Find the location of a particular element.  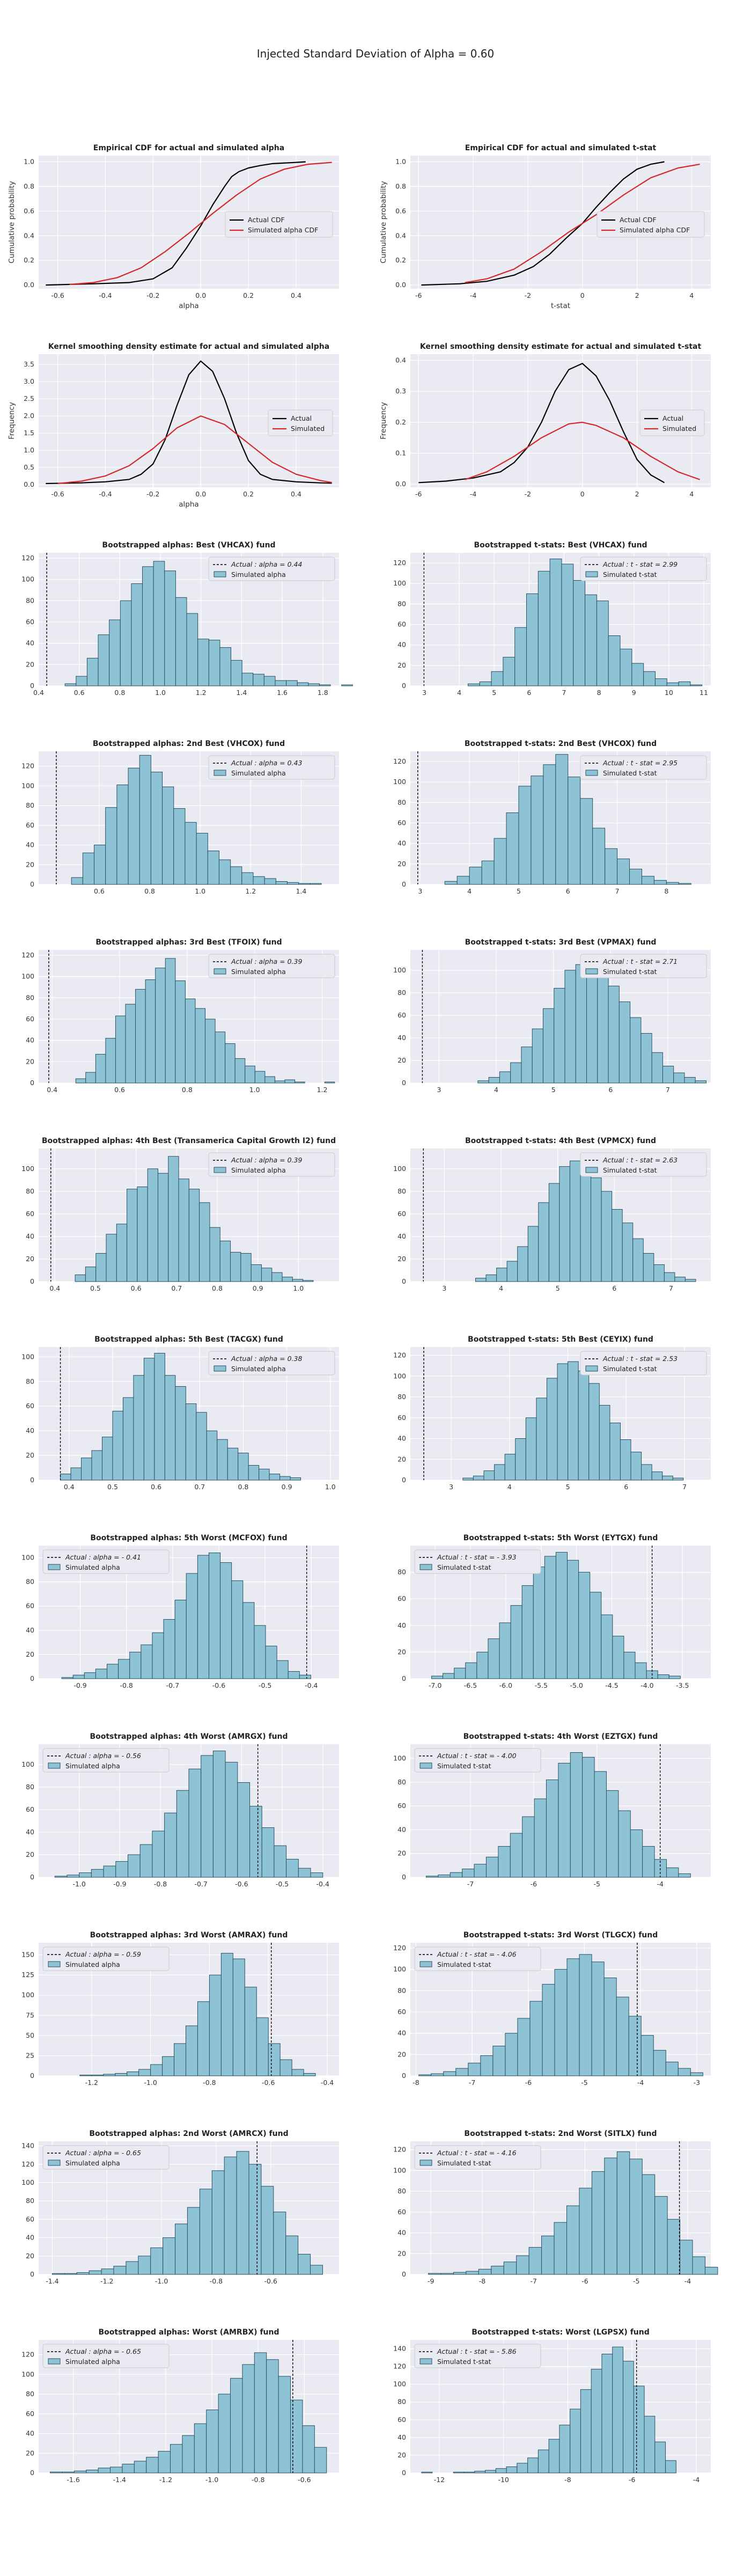

x-tick-label: -1.2 is located at coordinates (165, 2480).